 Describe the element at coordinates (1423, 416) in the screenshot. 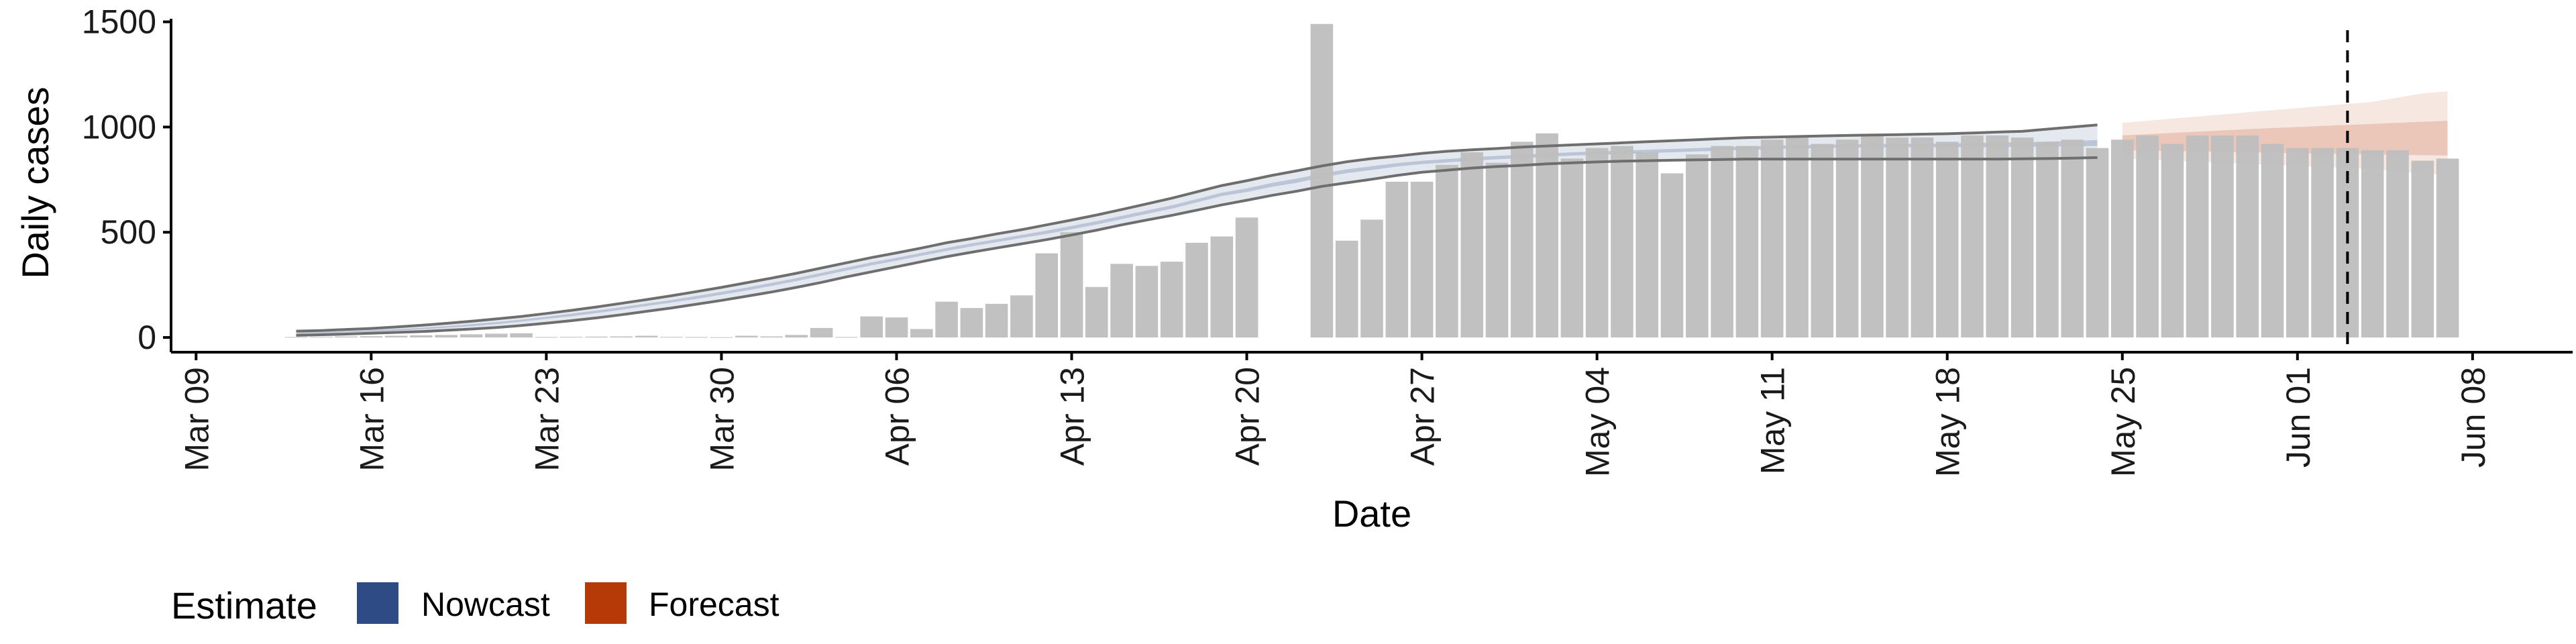

I see `x-tick-label: Apr 27` at that location.